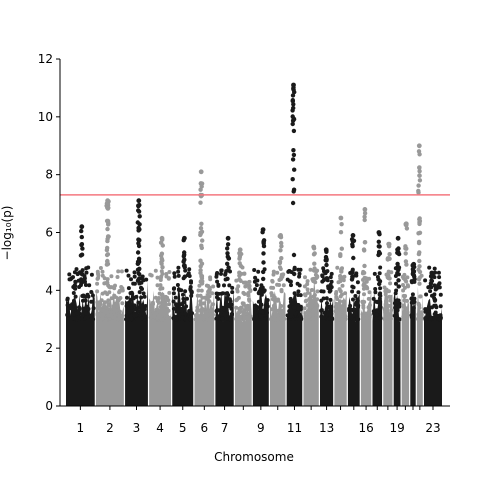 The width and height of the screenshot is (480, 480). Describe the element at coordinates (137, 428) in the screenshot. I see `x-tick-label: 3` at that location.